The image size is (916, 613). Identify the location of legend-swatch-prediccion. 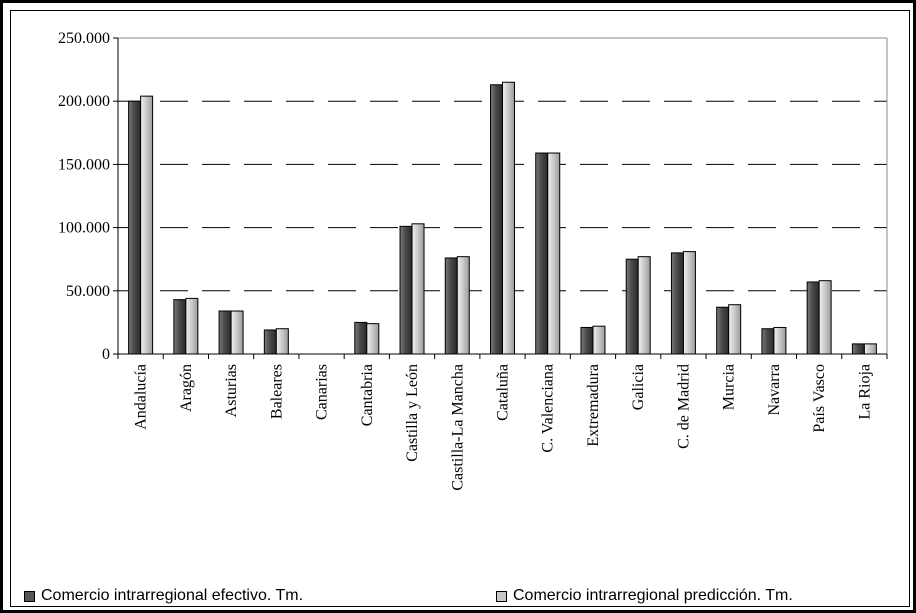
(501, 596).